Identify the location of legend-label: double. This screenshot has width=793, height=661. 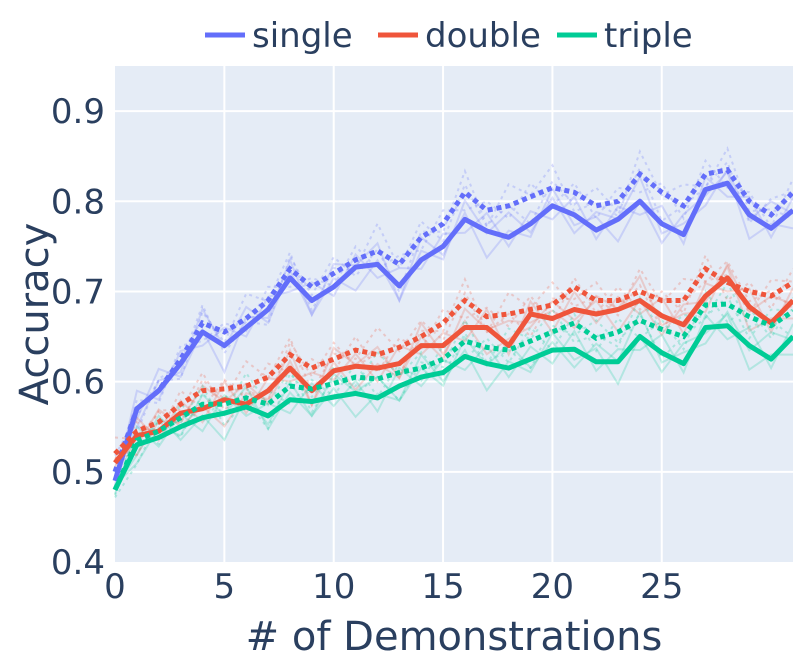
(483, 36).